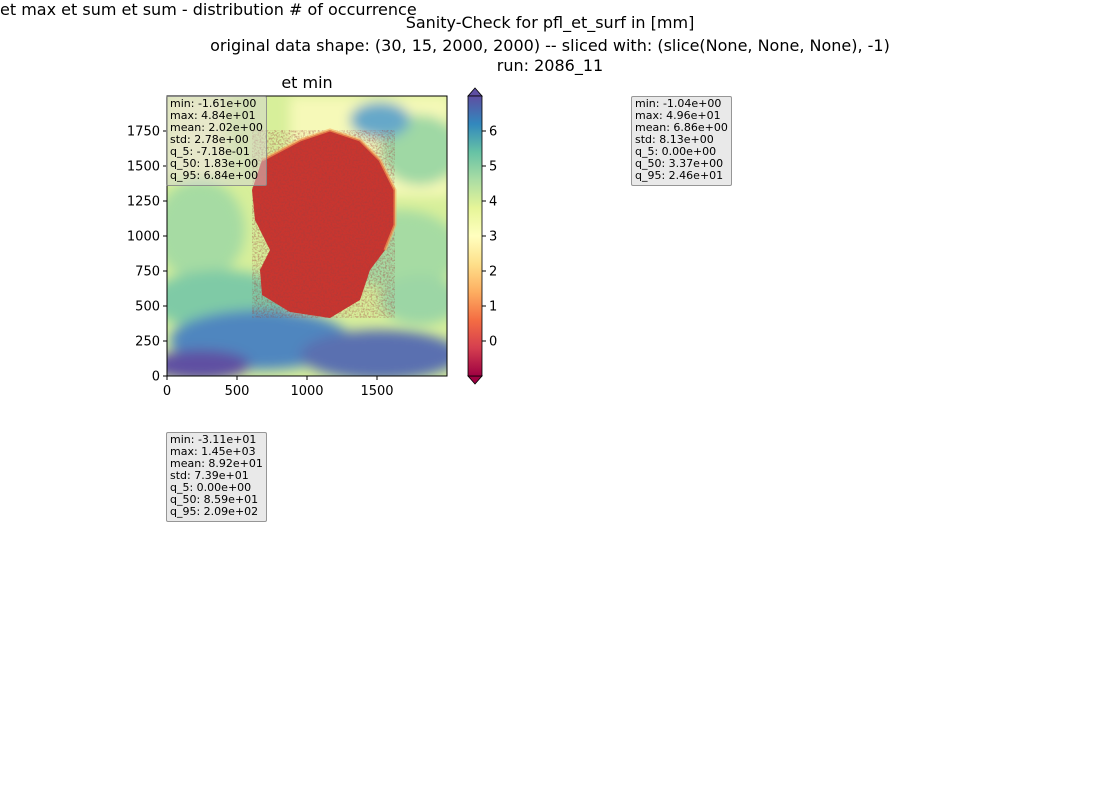 The image size is (1100, 800). Describe the element at coordinates (213, 115) in the screenshot. I see `stats-line: max: 4.84e+01` at that location.